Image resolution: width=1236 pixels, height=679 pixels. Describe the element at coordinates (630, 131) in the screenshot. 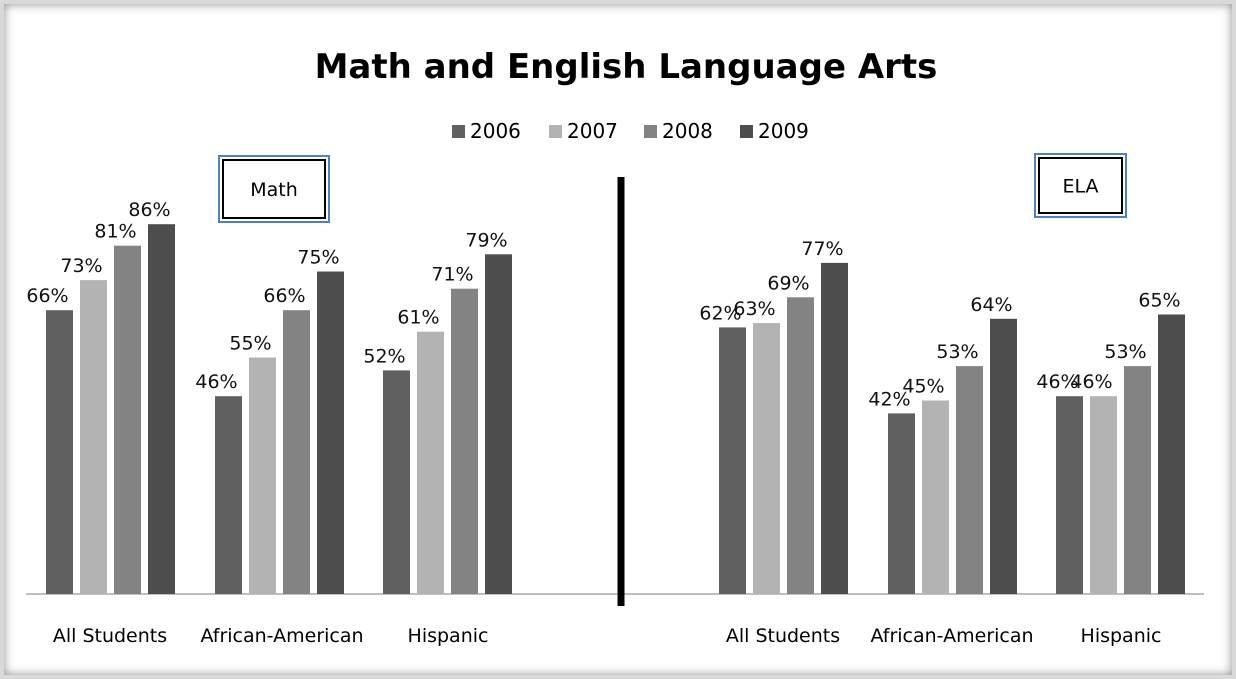

I see `legend: 2006 2007 2008 2009` at that location.